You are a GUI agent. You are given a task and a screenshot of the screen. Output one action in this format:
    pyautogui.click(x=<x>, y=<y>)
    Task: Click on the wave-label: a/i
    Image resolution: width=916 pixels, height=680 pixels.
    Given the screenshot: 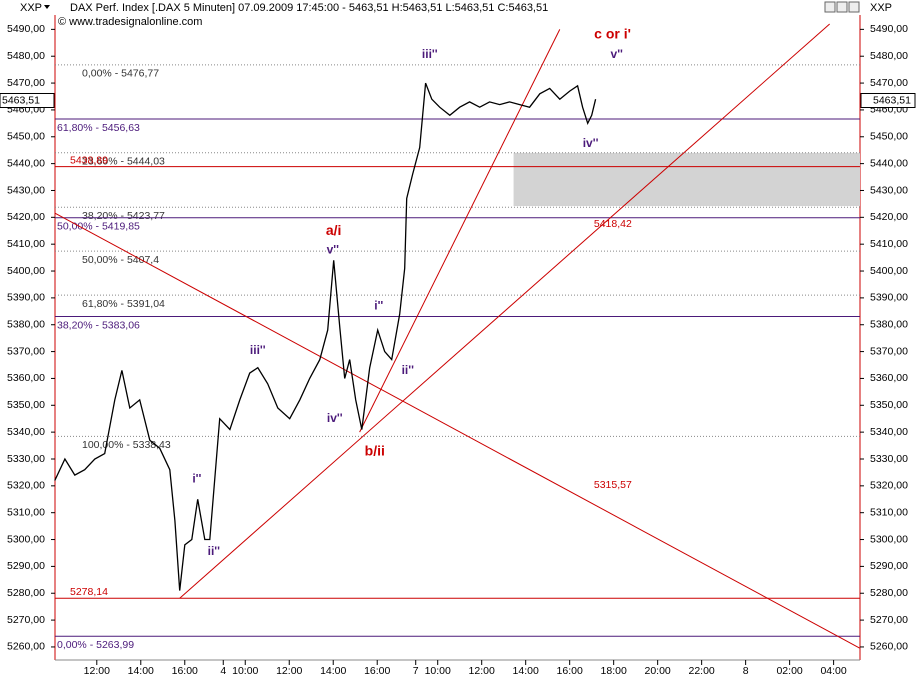 What is the action you would take?
    pyautogui.click(x=334, y=230)
    